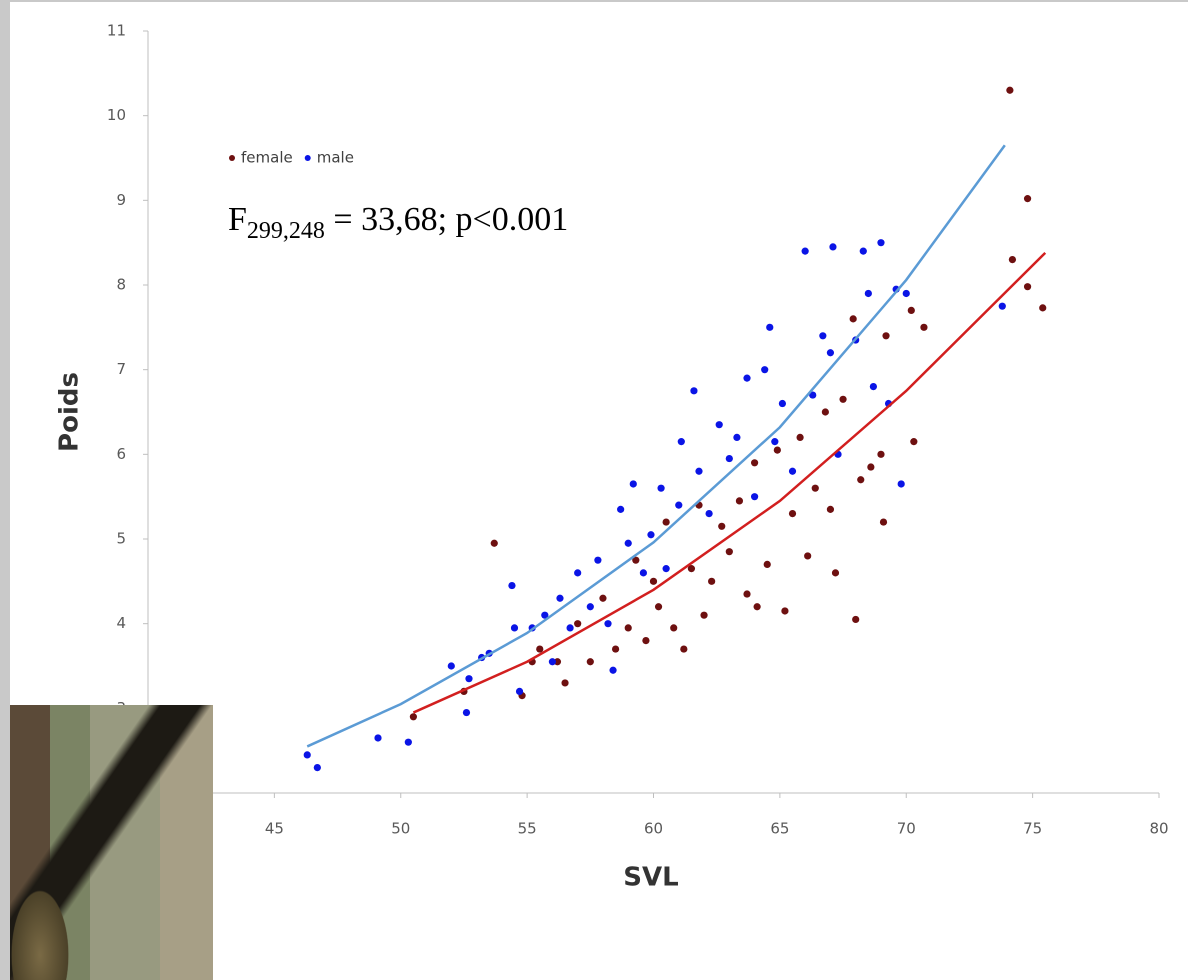  What do you see at coordinates (286, 231) in the screenshot?
I see `annotation-subscript: 299,248` at bounding box center [286, 231].